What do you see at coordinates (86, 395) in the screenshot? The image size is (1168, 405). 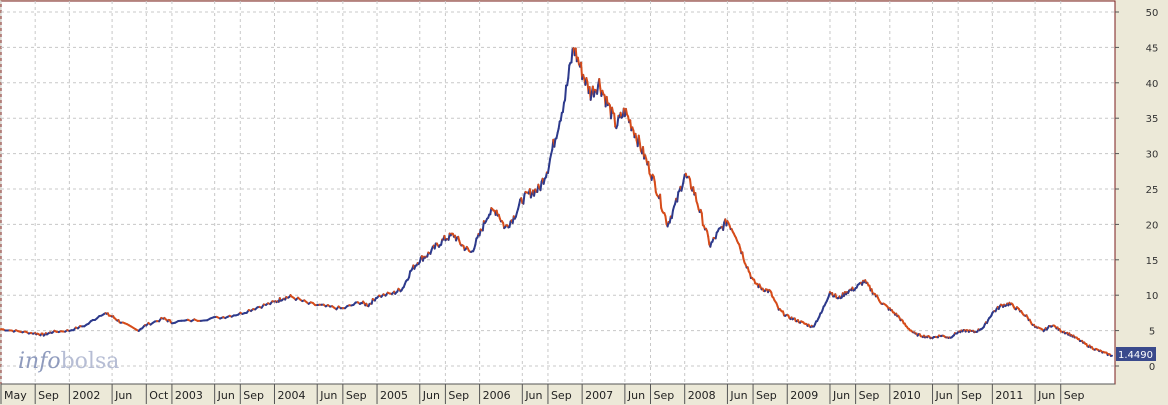 I see `x-tick-label: 2002` at bounding box center [86, 395].